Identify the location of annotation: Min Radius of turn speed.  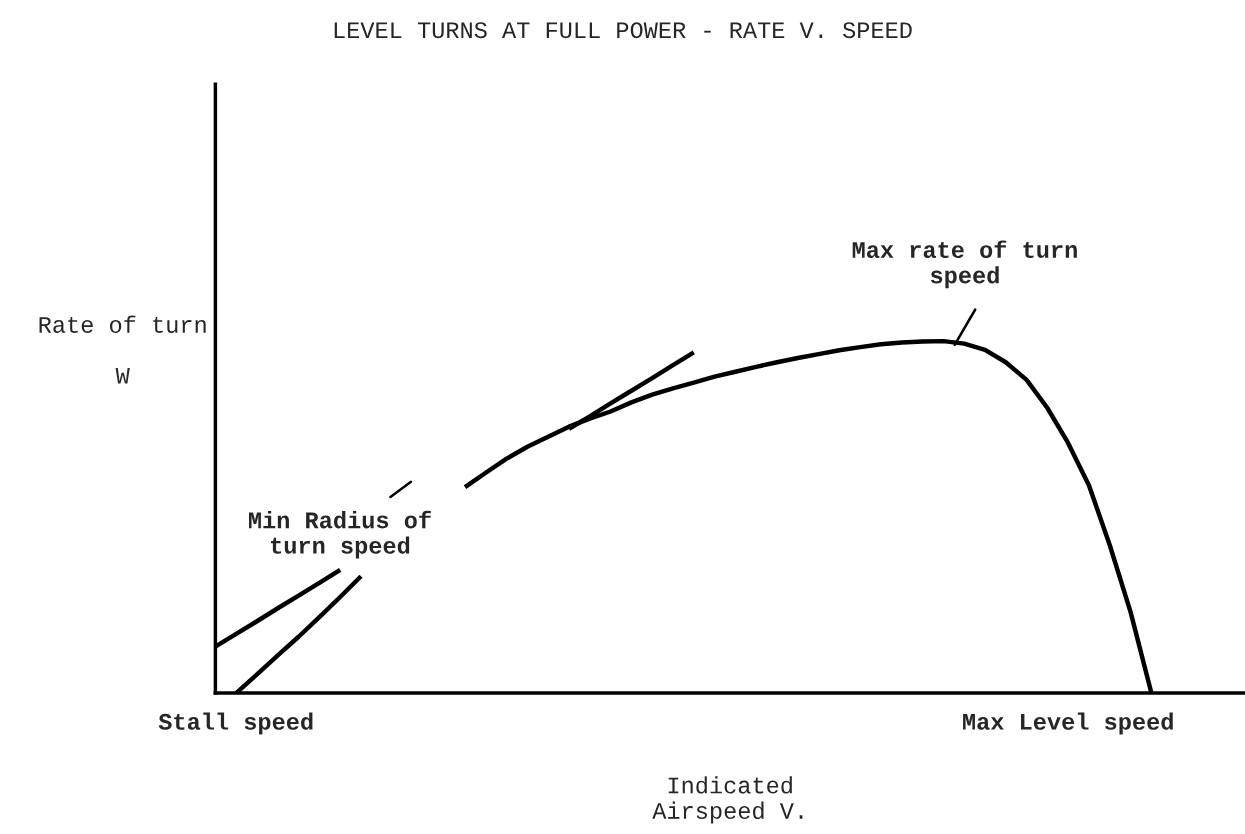
(340, 534).